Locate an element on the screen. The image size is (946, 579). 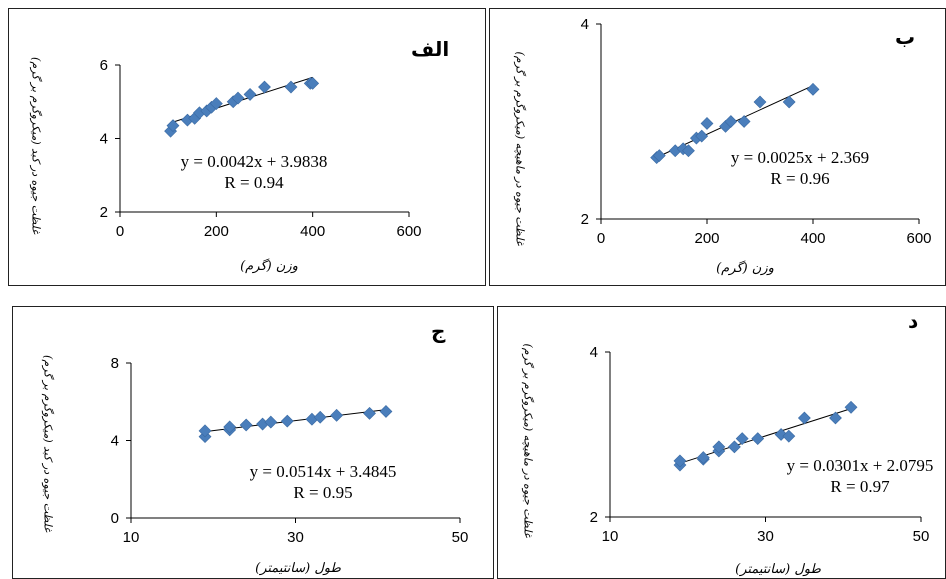
x-tick-label-dal: 50 is located at coordinates (921, 536).